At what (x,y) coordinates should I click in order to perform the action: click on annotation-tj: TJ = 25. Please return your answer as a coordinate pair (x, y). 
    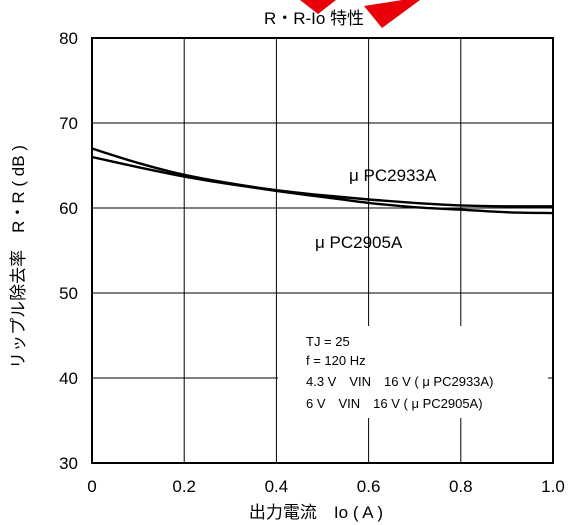
    Looking at the image, I should click on (328, 341).